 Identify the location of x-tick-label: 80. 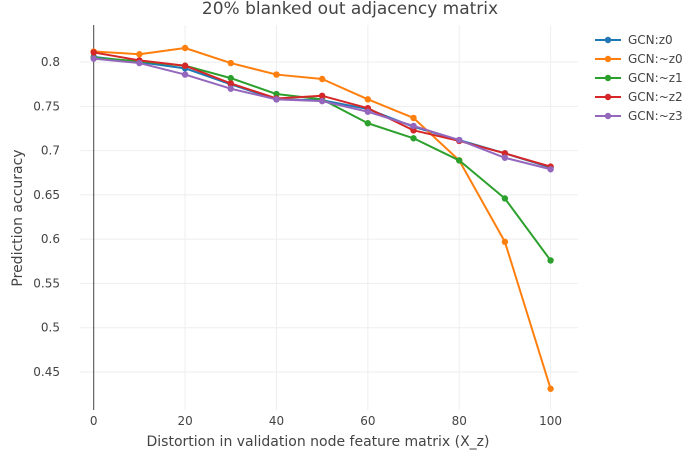
(459, 421).